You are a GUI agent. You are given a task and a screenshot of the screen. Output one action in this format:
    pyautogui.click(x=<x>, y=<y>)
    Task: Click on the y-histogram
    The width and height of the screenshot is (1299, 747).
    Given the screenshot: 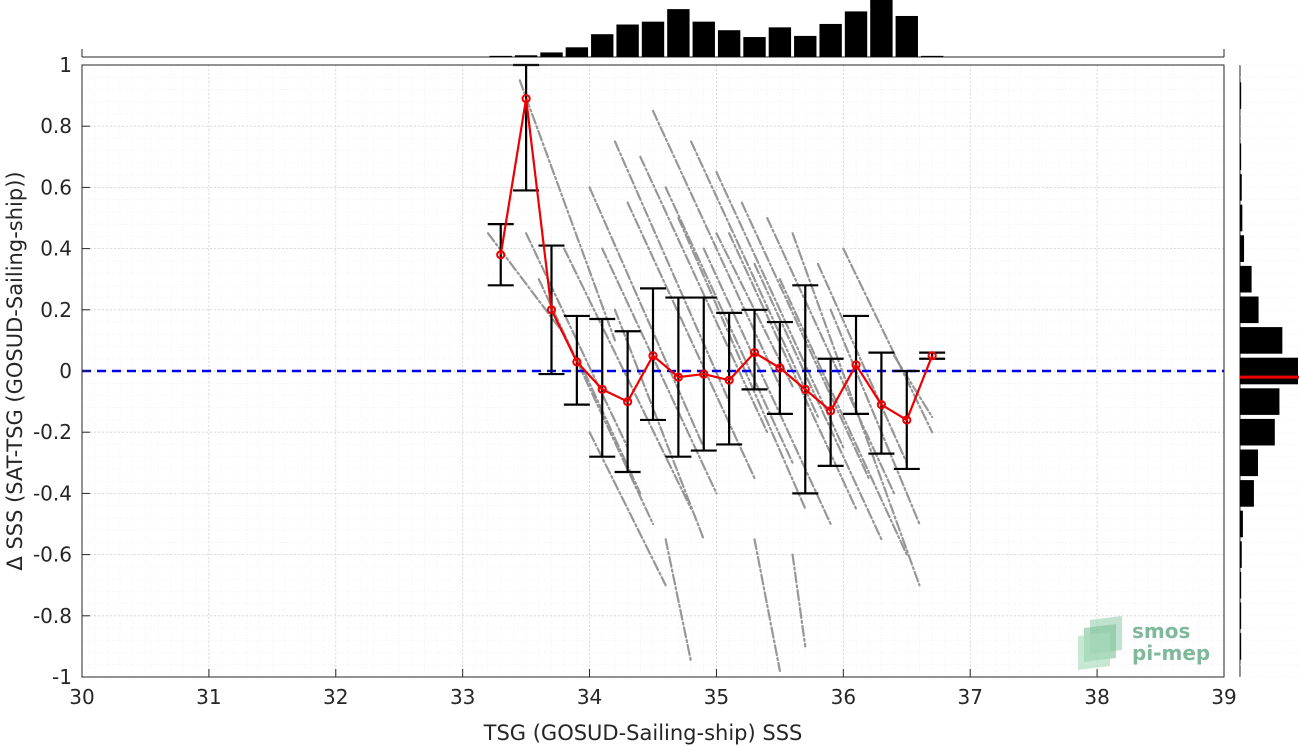 What is the action you would take?
    pyautogui.click(x=1269, y=371)
    